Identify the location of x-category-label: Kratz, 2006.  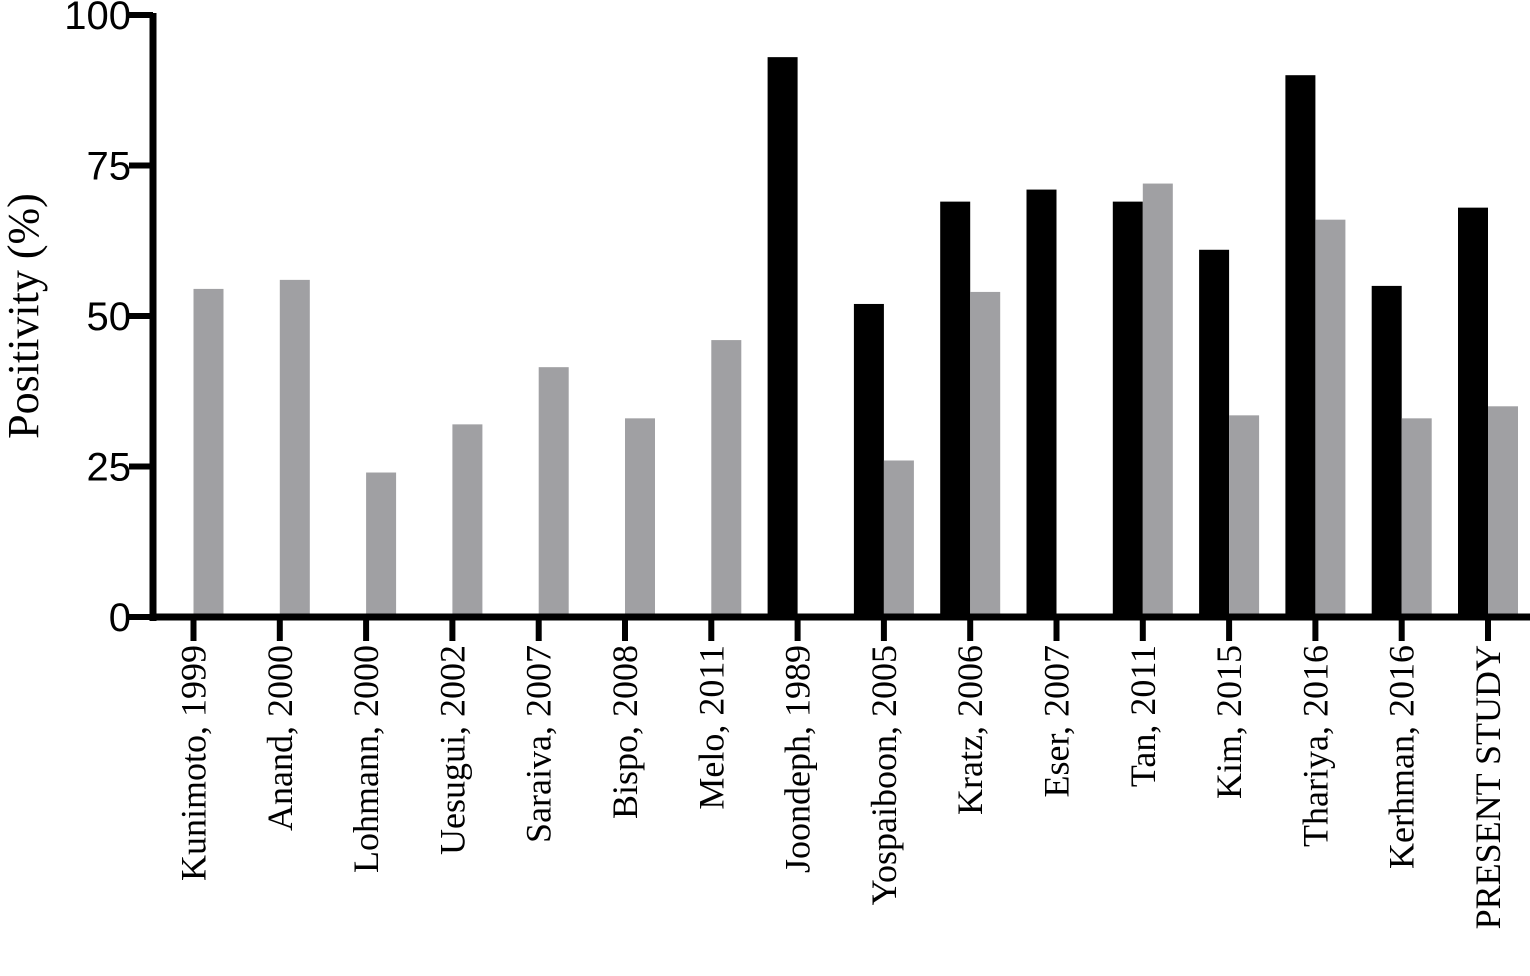
(970, 730).